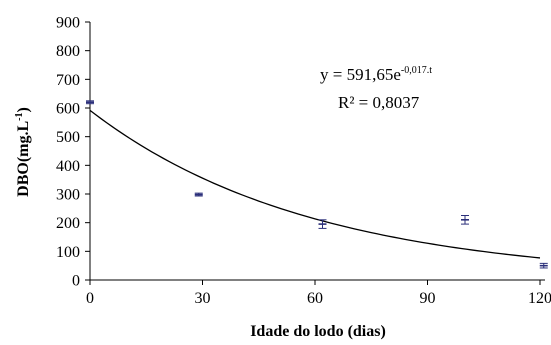  Describe the element at coordinates (76, 281) in the screenshot. I see `y-tick-label: 0` at that location.